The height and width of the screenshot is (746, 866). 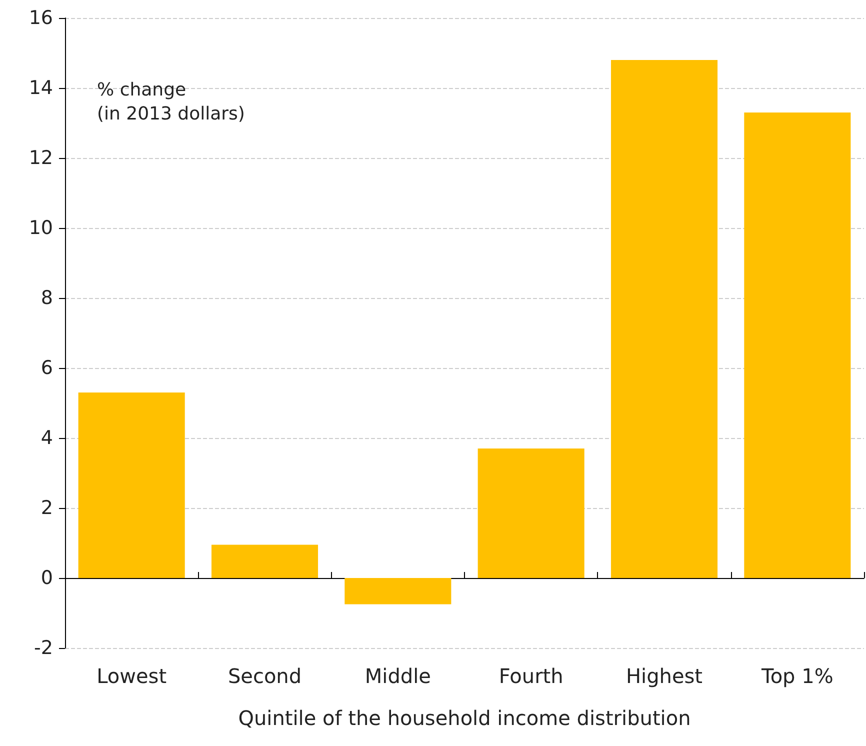 What do you see at coordinates (40, 158) in the screenshot?
I see `y-tick-label: 12` at bounding box center [40, 158].